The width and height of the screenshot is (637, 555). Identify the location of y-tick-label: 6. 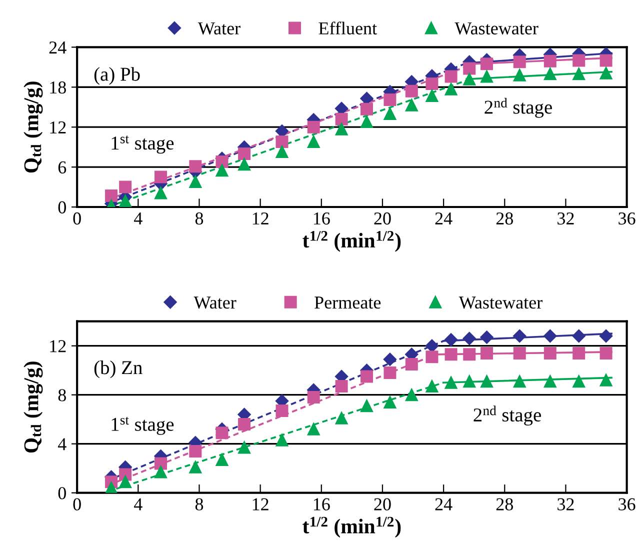
(62, 167).